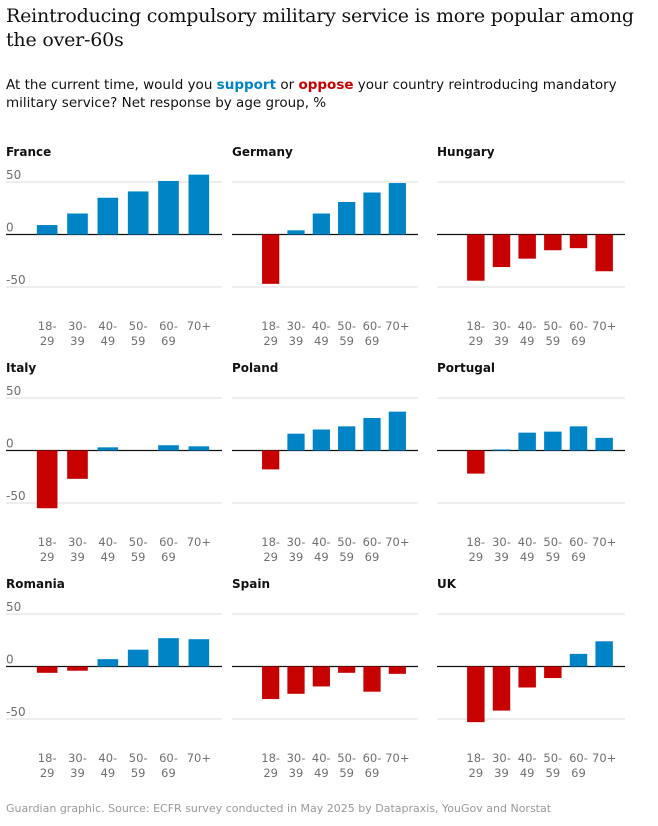 The image size is (658, 826). I want to click on bar-italy-70+, so click(199, 448).